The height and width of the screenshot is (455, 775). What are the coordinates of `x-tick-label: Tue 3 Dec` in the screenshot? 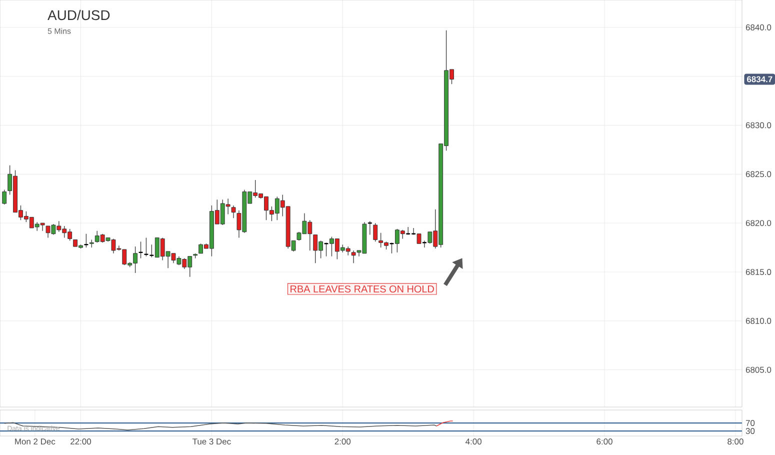 It's located at (211, 441).